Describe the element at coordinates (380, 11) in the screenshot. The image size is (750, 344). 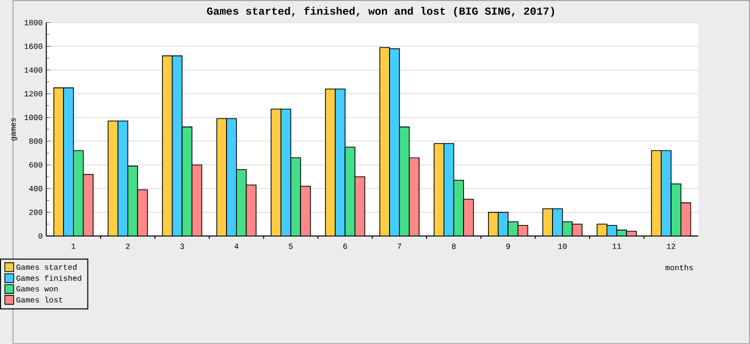
I see `chart-title: Games started, finished, won and lost (BIG SING, 2017)` at that location.